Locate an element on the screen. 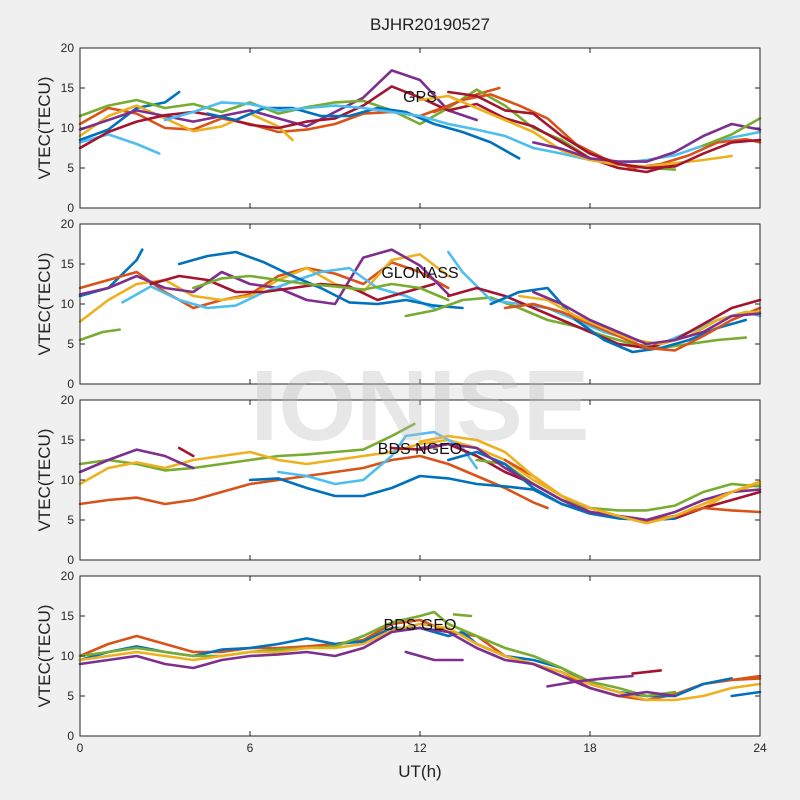 This screenshot has height=800, width=800. x-tick-label: 12 is located at coordinates (420, 748).